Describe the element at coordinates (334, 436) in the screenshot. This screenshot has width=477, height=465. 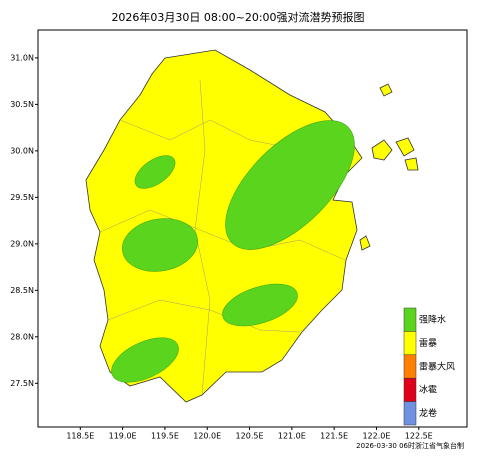
I see `x-tick-label: 121.5E` at that location.